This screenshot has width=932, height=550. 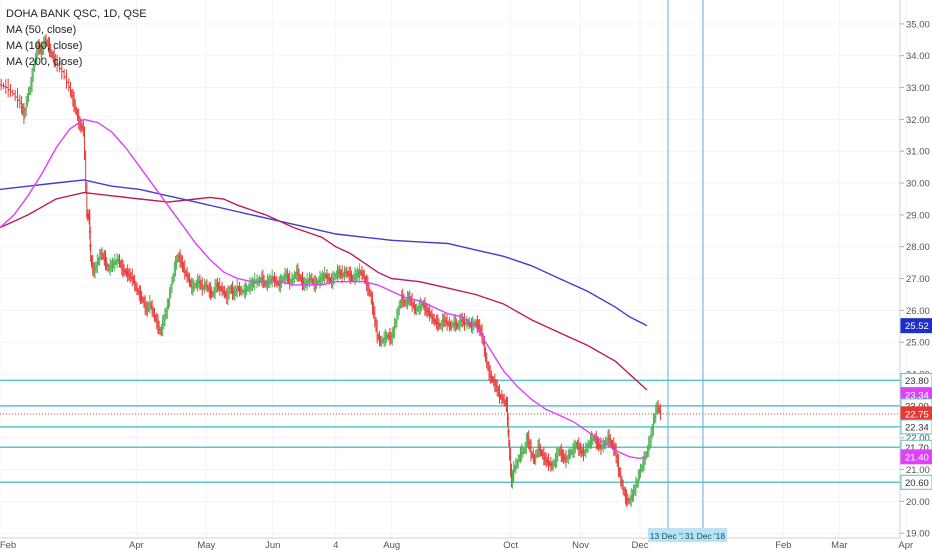 I want to click on marker-label-text: 31 Dec '18, so click(x=705, y=536).